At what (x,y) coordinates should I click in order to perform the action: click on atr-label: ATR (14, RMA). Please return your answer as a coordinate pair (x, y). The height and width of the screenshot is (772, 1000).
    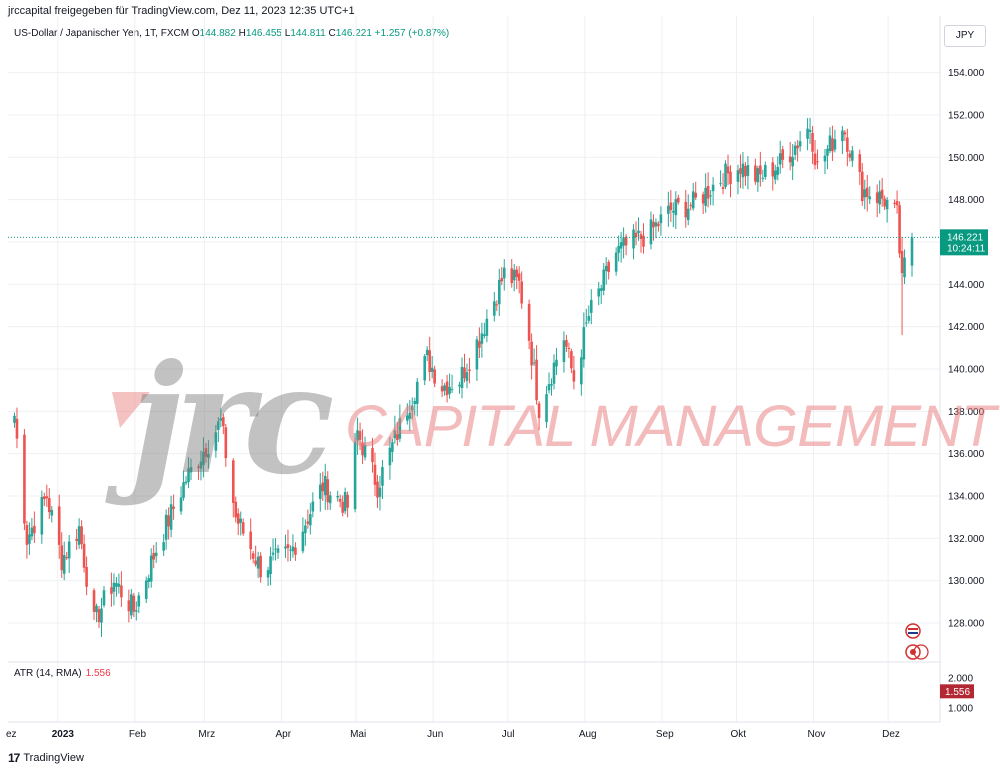
    Looking at the image, I should click on (48, 673).